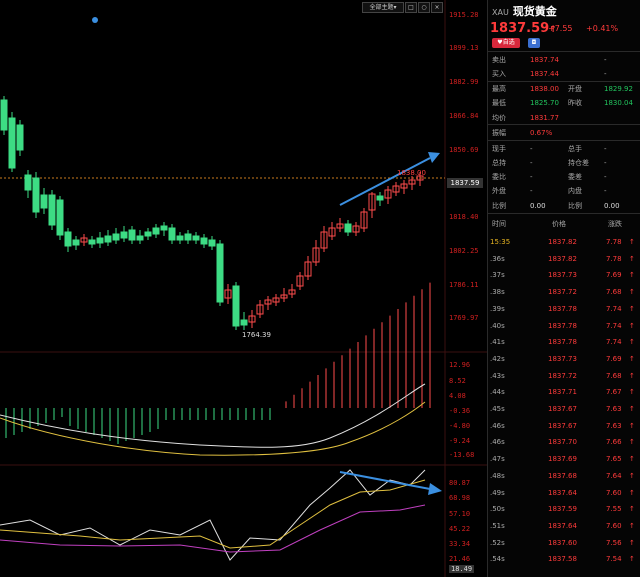  What do you see at coordinates (614, 459) in the screenshot?
I see `tick-change: 7.65` at bounding box center [614, 459].